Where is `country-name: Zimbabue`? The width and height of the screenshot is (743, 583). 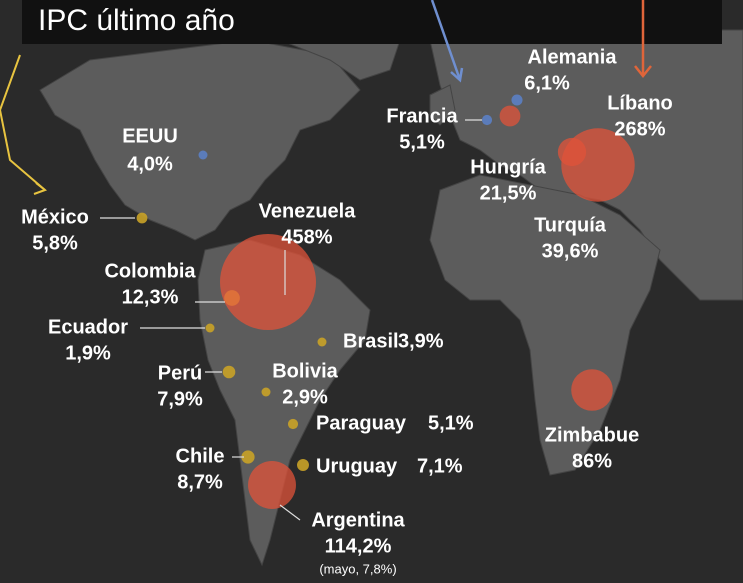
country-name: Zimbabue is located at coordinates (592, 435).